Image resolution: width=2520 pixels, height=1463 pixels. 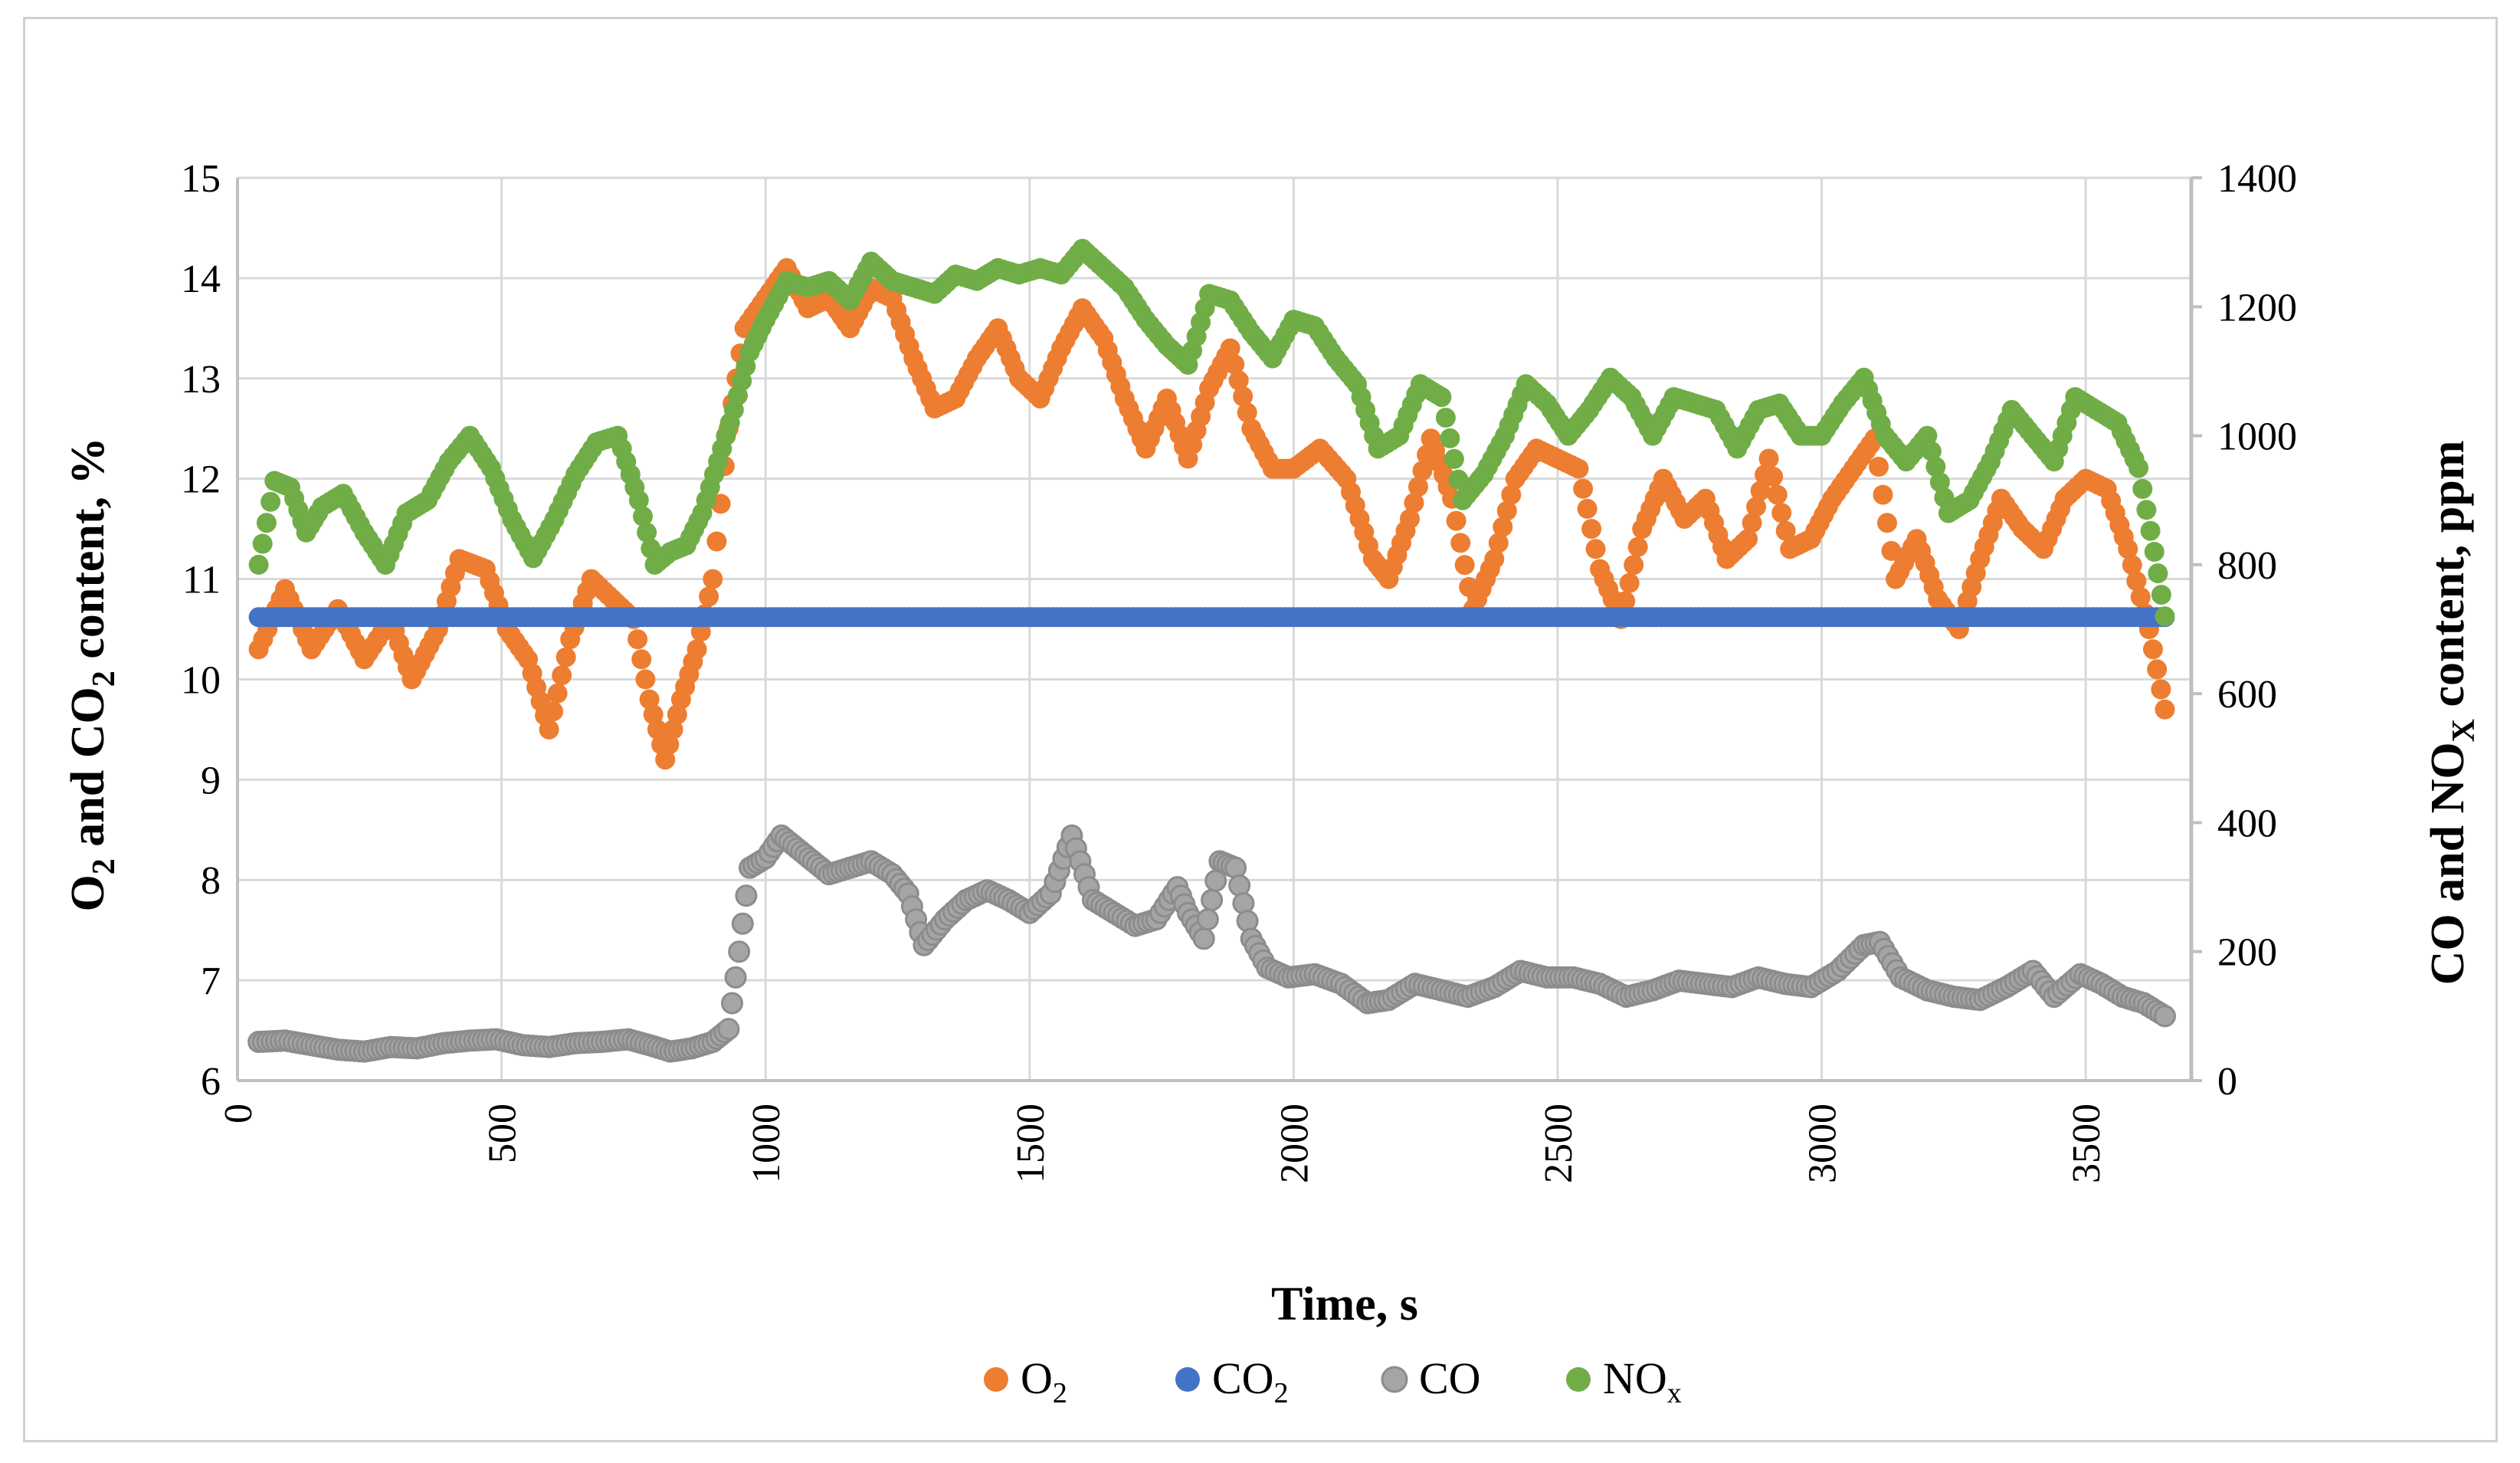 I want to click on x-tick-label: 0, so click(x=239, y=1113).